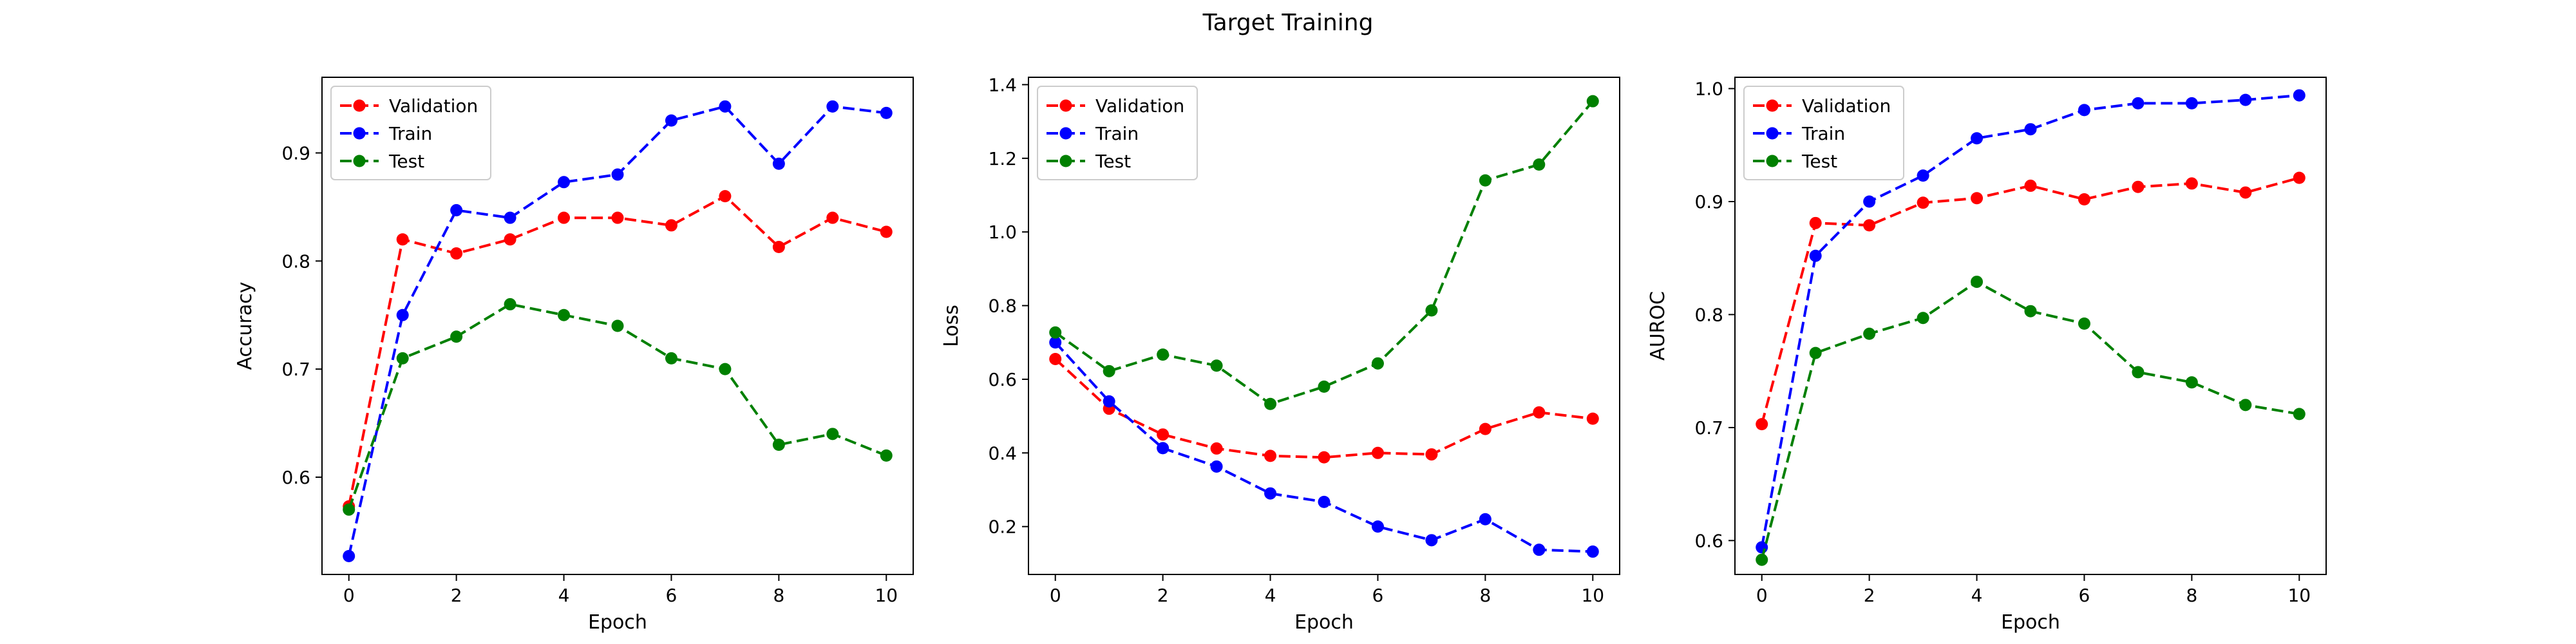 This screenshot has width=2576, height=644. What do you see at coordinates (1003, 453) in the screenshot?
I see `y-tick-label: 0.4` at bounding box center [1003, 453].